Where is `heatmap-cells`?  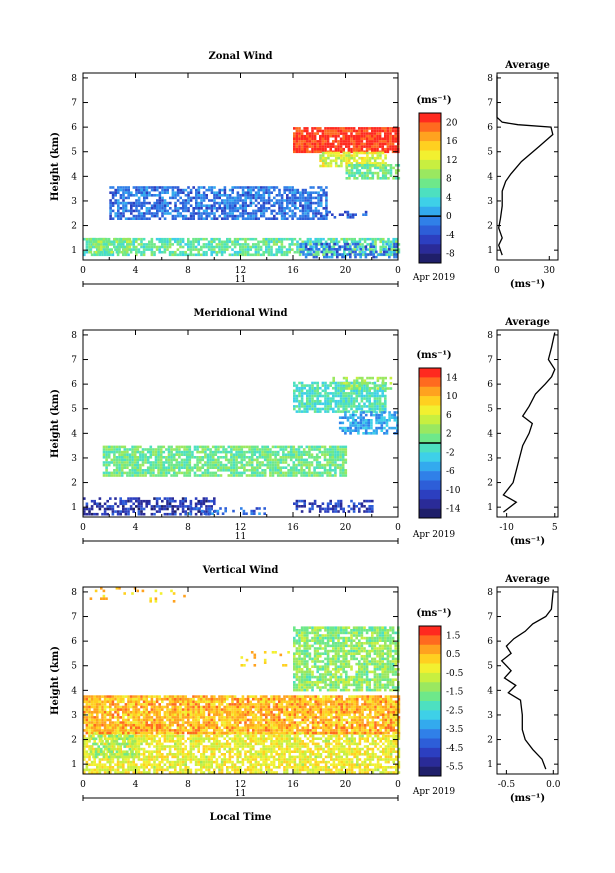
heatmap-cells is located at coordinates (241, 446).